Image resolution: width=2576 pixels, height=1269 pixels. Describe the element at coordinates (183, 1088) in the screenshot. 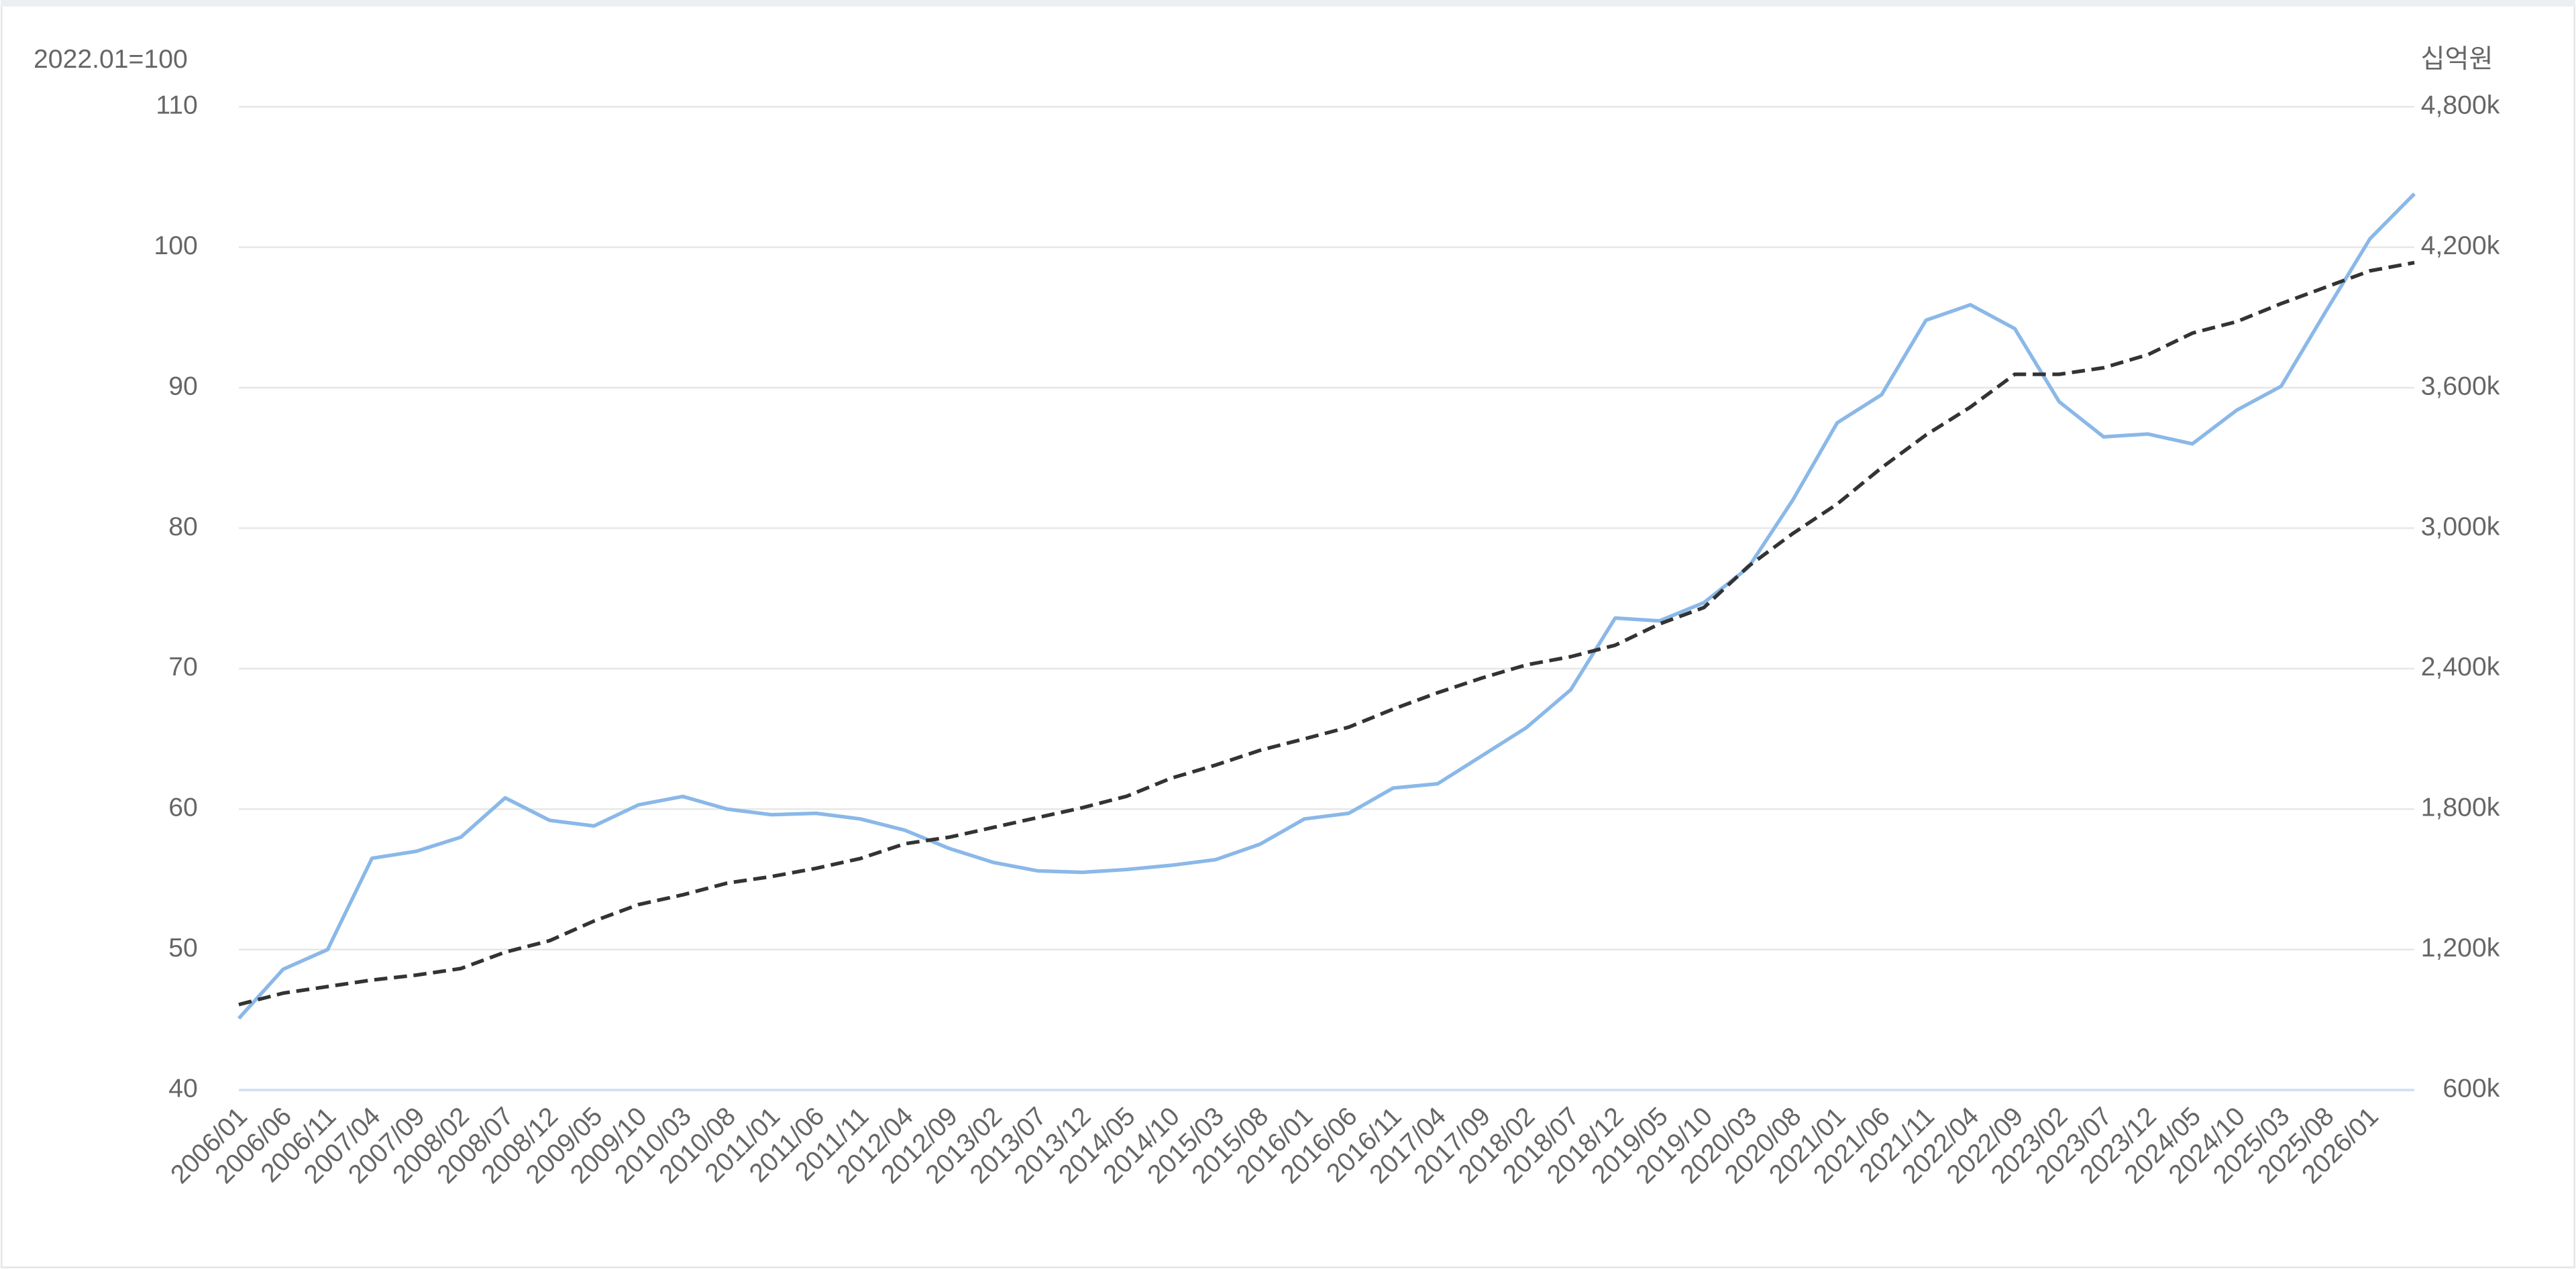

I see `y-tick-label: 40` at that location.